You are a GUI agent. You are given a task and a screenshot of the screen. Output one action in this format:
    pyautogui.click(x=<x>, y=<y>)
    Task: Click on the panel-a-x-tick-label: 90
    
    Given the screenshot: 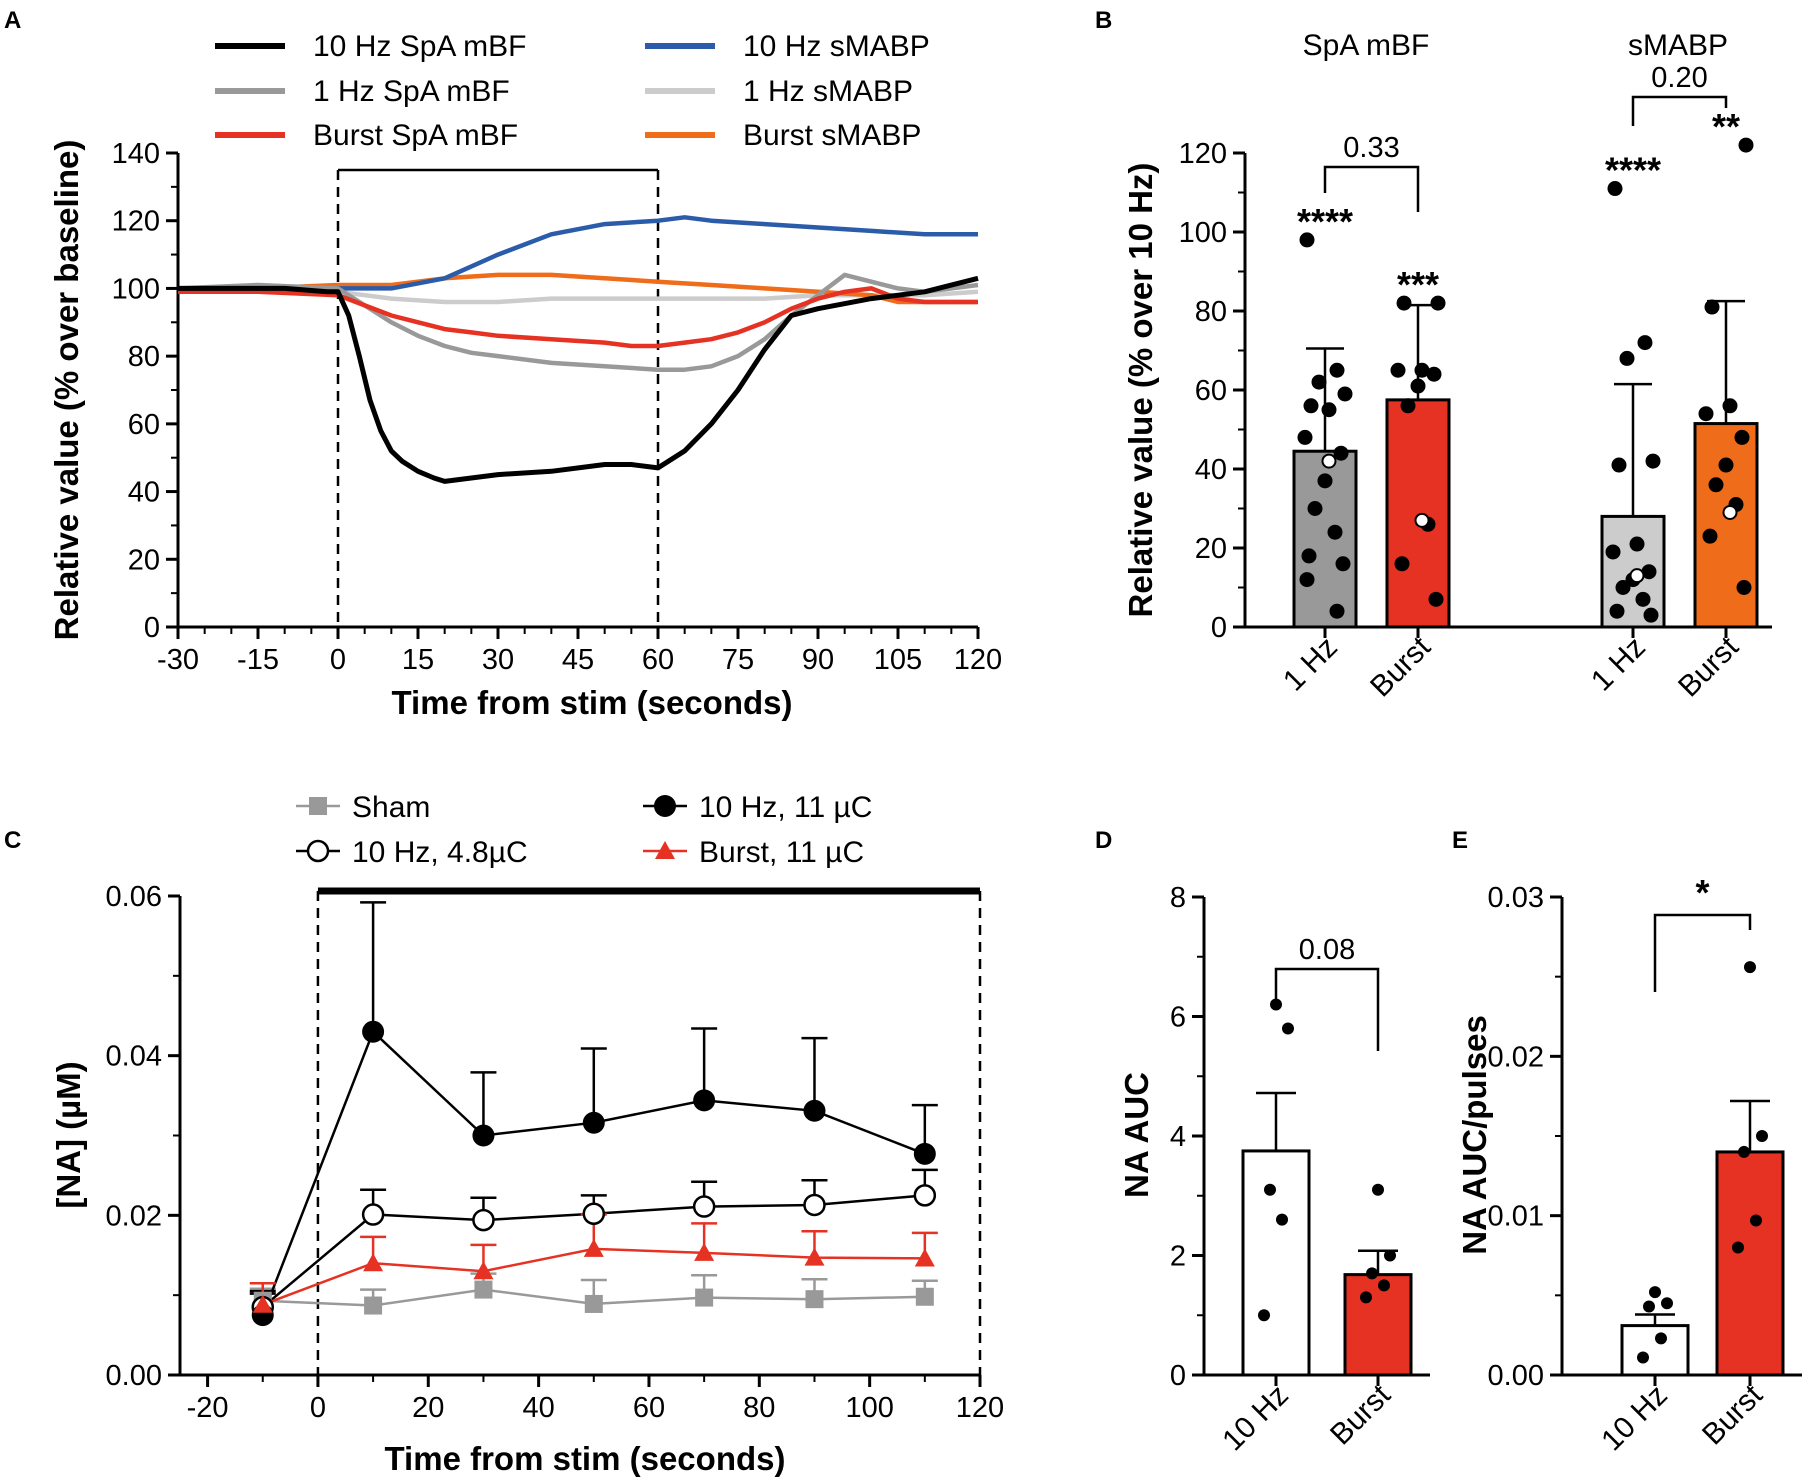 What is the action you would take?
    pyautogui.click(x=818, y=660)
    